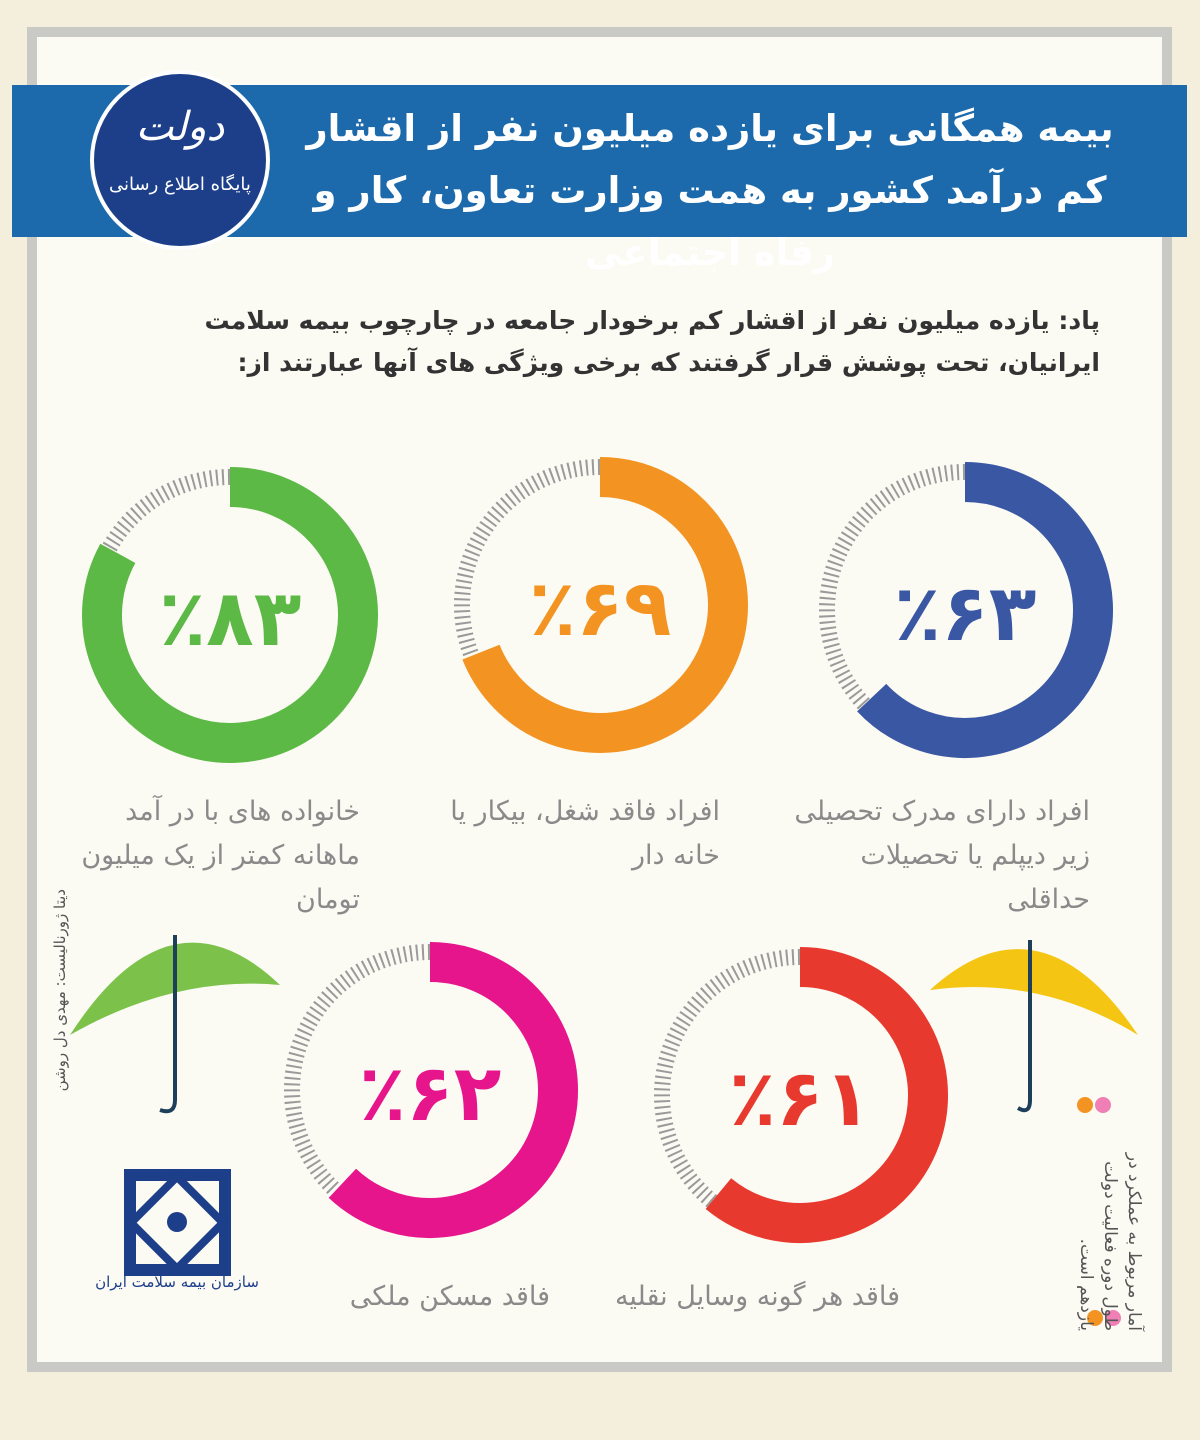 This screenshot has width=1200, height=1440. I want to click on value-label: ٪۶۹, so click(600, 609).